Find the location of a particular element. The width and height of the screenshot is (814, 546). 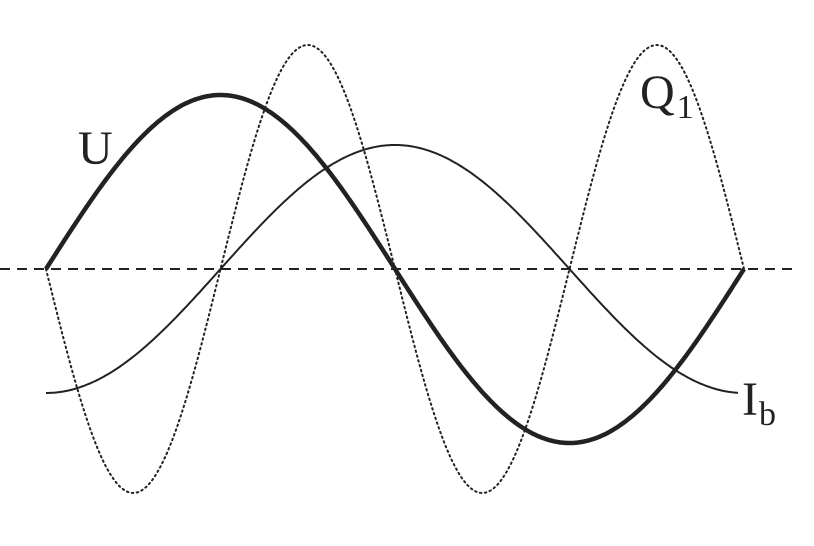

label-u: U is located at coordinates (95, 148).